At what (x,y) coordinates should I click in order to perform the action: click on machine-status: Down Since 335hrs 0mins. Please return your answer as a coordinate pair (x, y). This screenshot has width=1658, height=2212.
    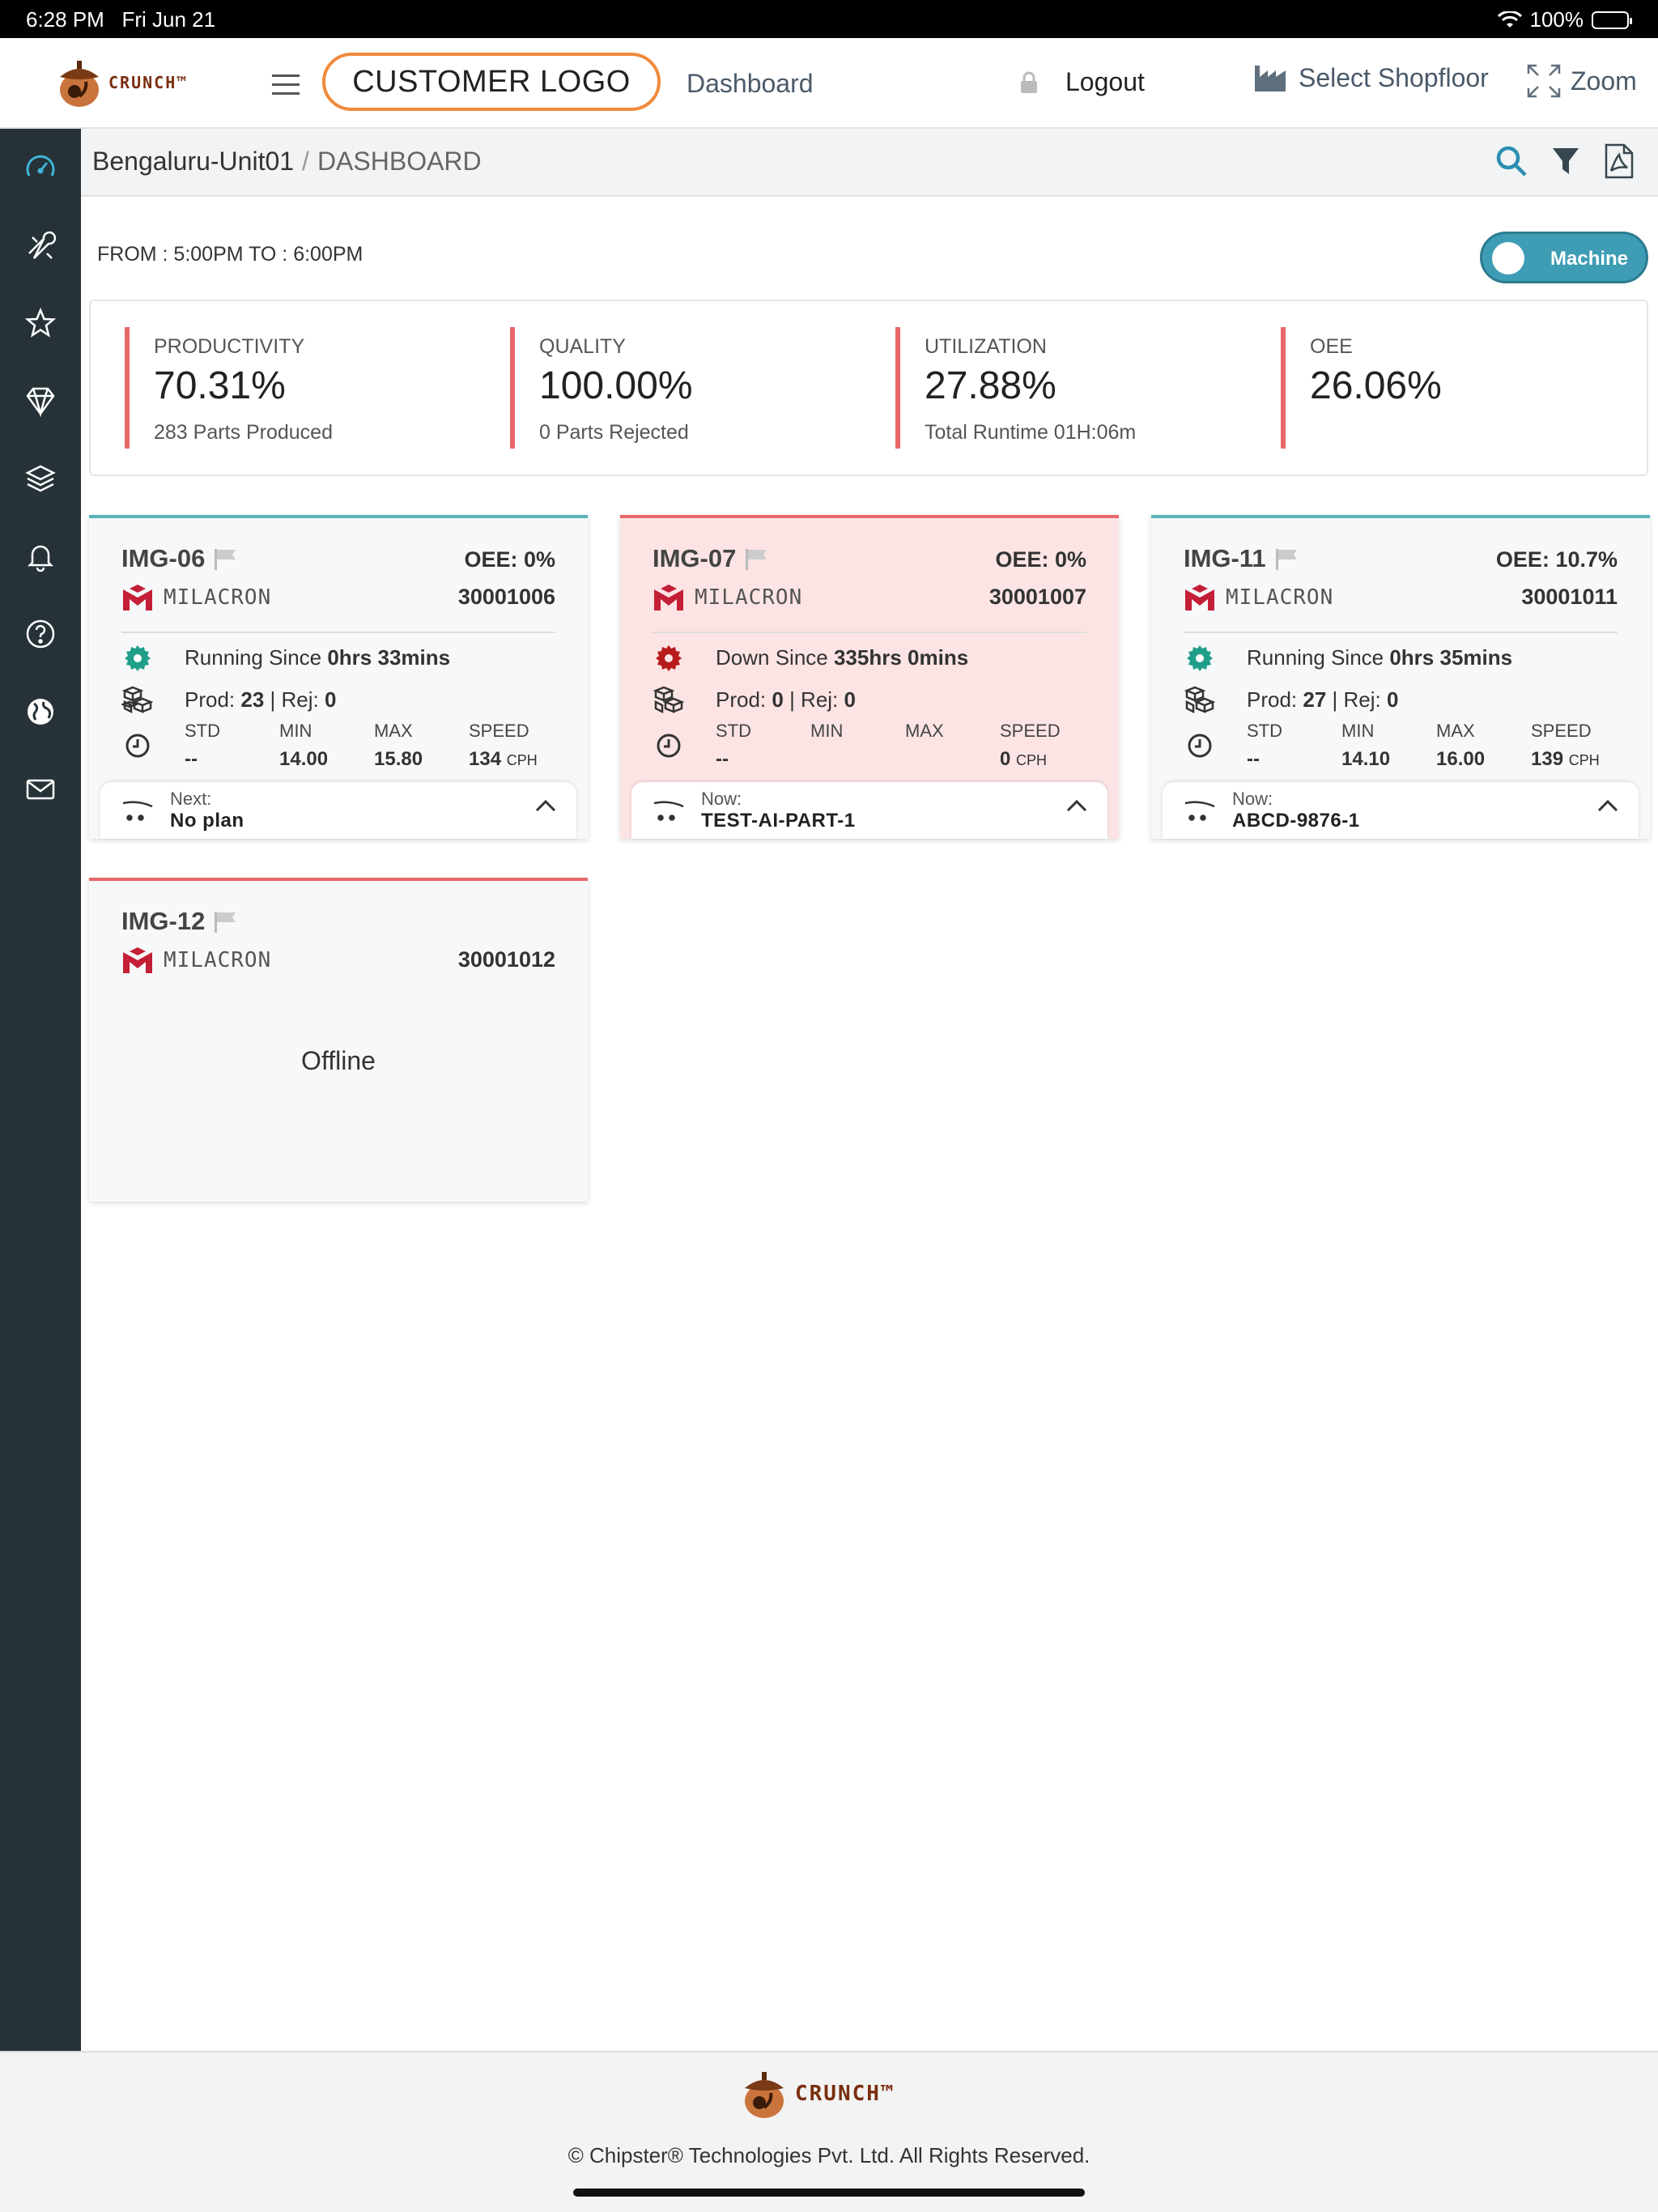
    Looking at the image, I should click on (842, 657).